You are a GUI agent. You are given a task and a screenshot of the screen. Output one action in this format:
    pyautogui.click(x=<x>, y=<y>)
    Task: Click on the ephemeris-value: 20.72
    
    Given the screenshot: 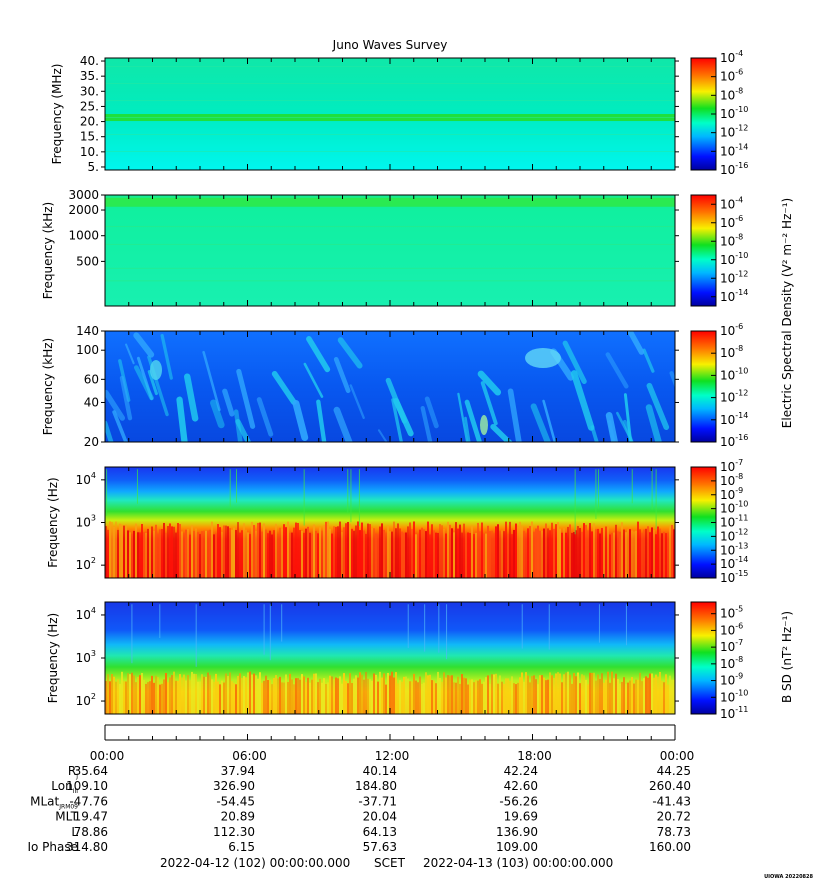 What is the action you would take?
    pyautogui.click(x=674, y=817)
    